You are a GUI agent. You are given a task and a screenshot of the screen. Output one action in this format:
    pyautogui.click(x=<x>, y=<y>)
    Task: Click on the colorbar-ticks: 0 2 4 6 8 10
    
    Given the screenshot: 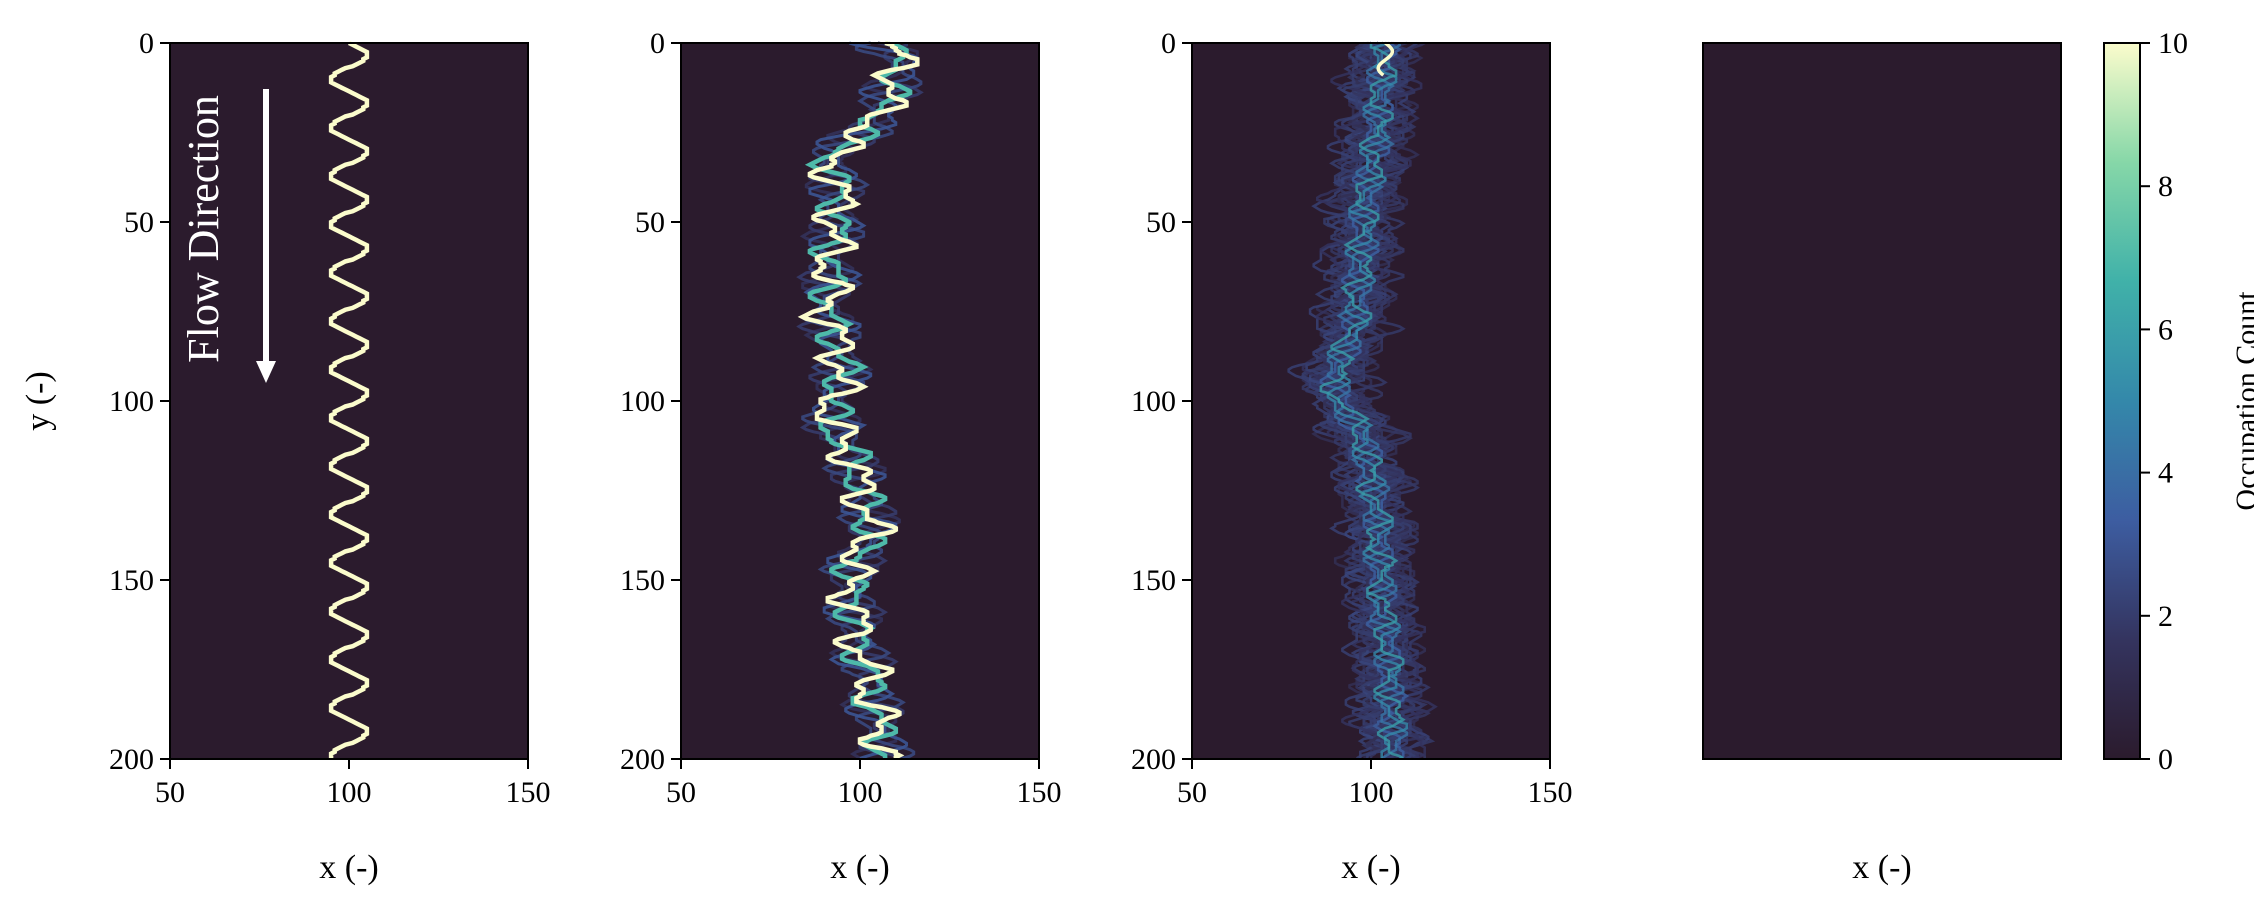 What is the action you would take?
    pyautogui.click(x=2164, y=401)
    